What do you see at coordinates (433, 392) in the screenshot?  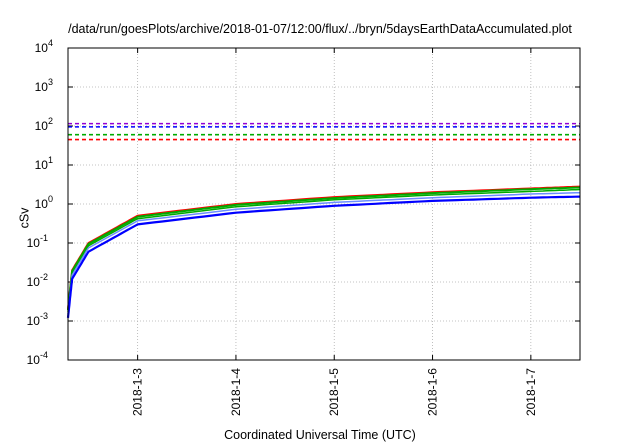 I see `x-tick-label: 2018-1-6` at bounding box center [433, 392].